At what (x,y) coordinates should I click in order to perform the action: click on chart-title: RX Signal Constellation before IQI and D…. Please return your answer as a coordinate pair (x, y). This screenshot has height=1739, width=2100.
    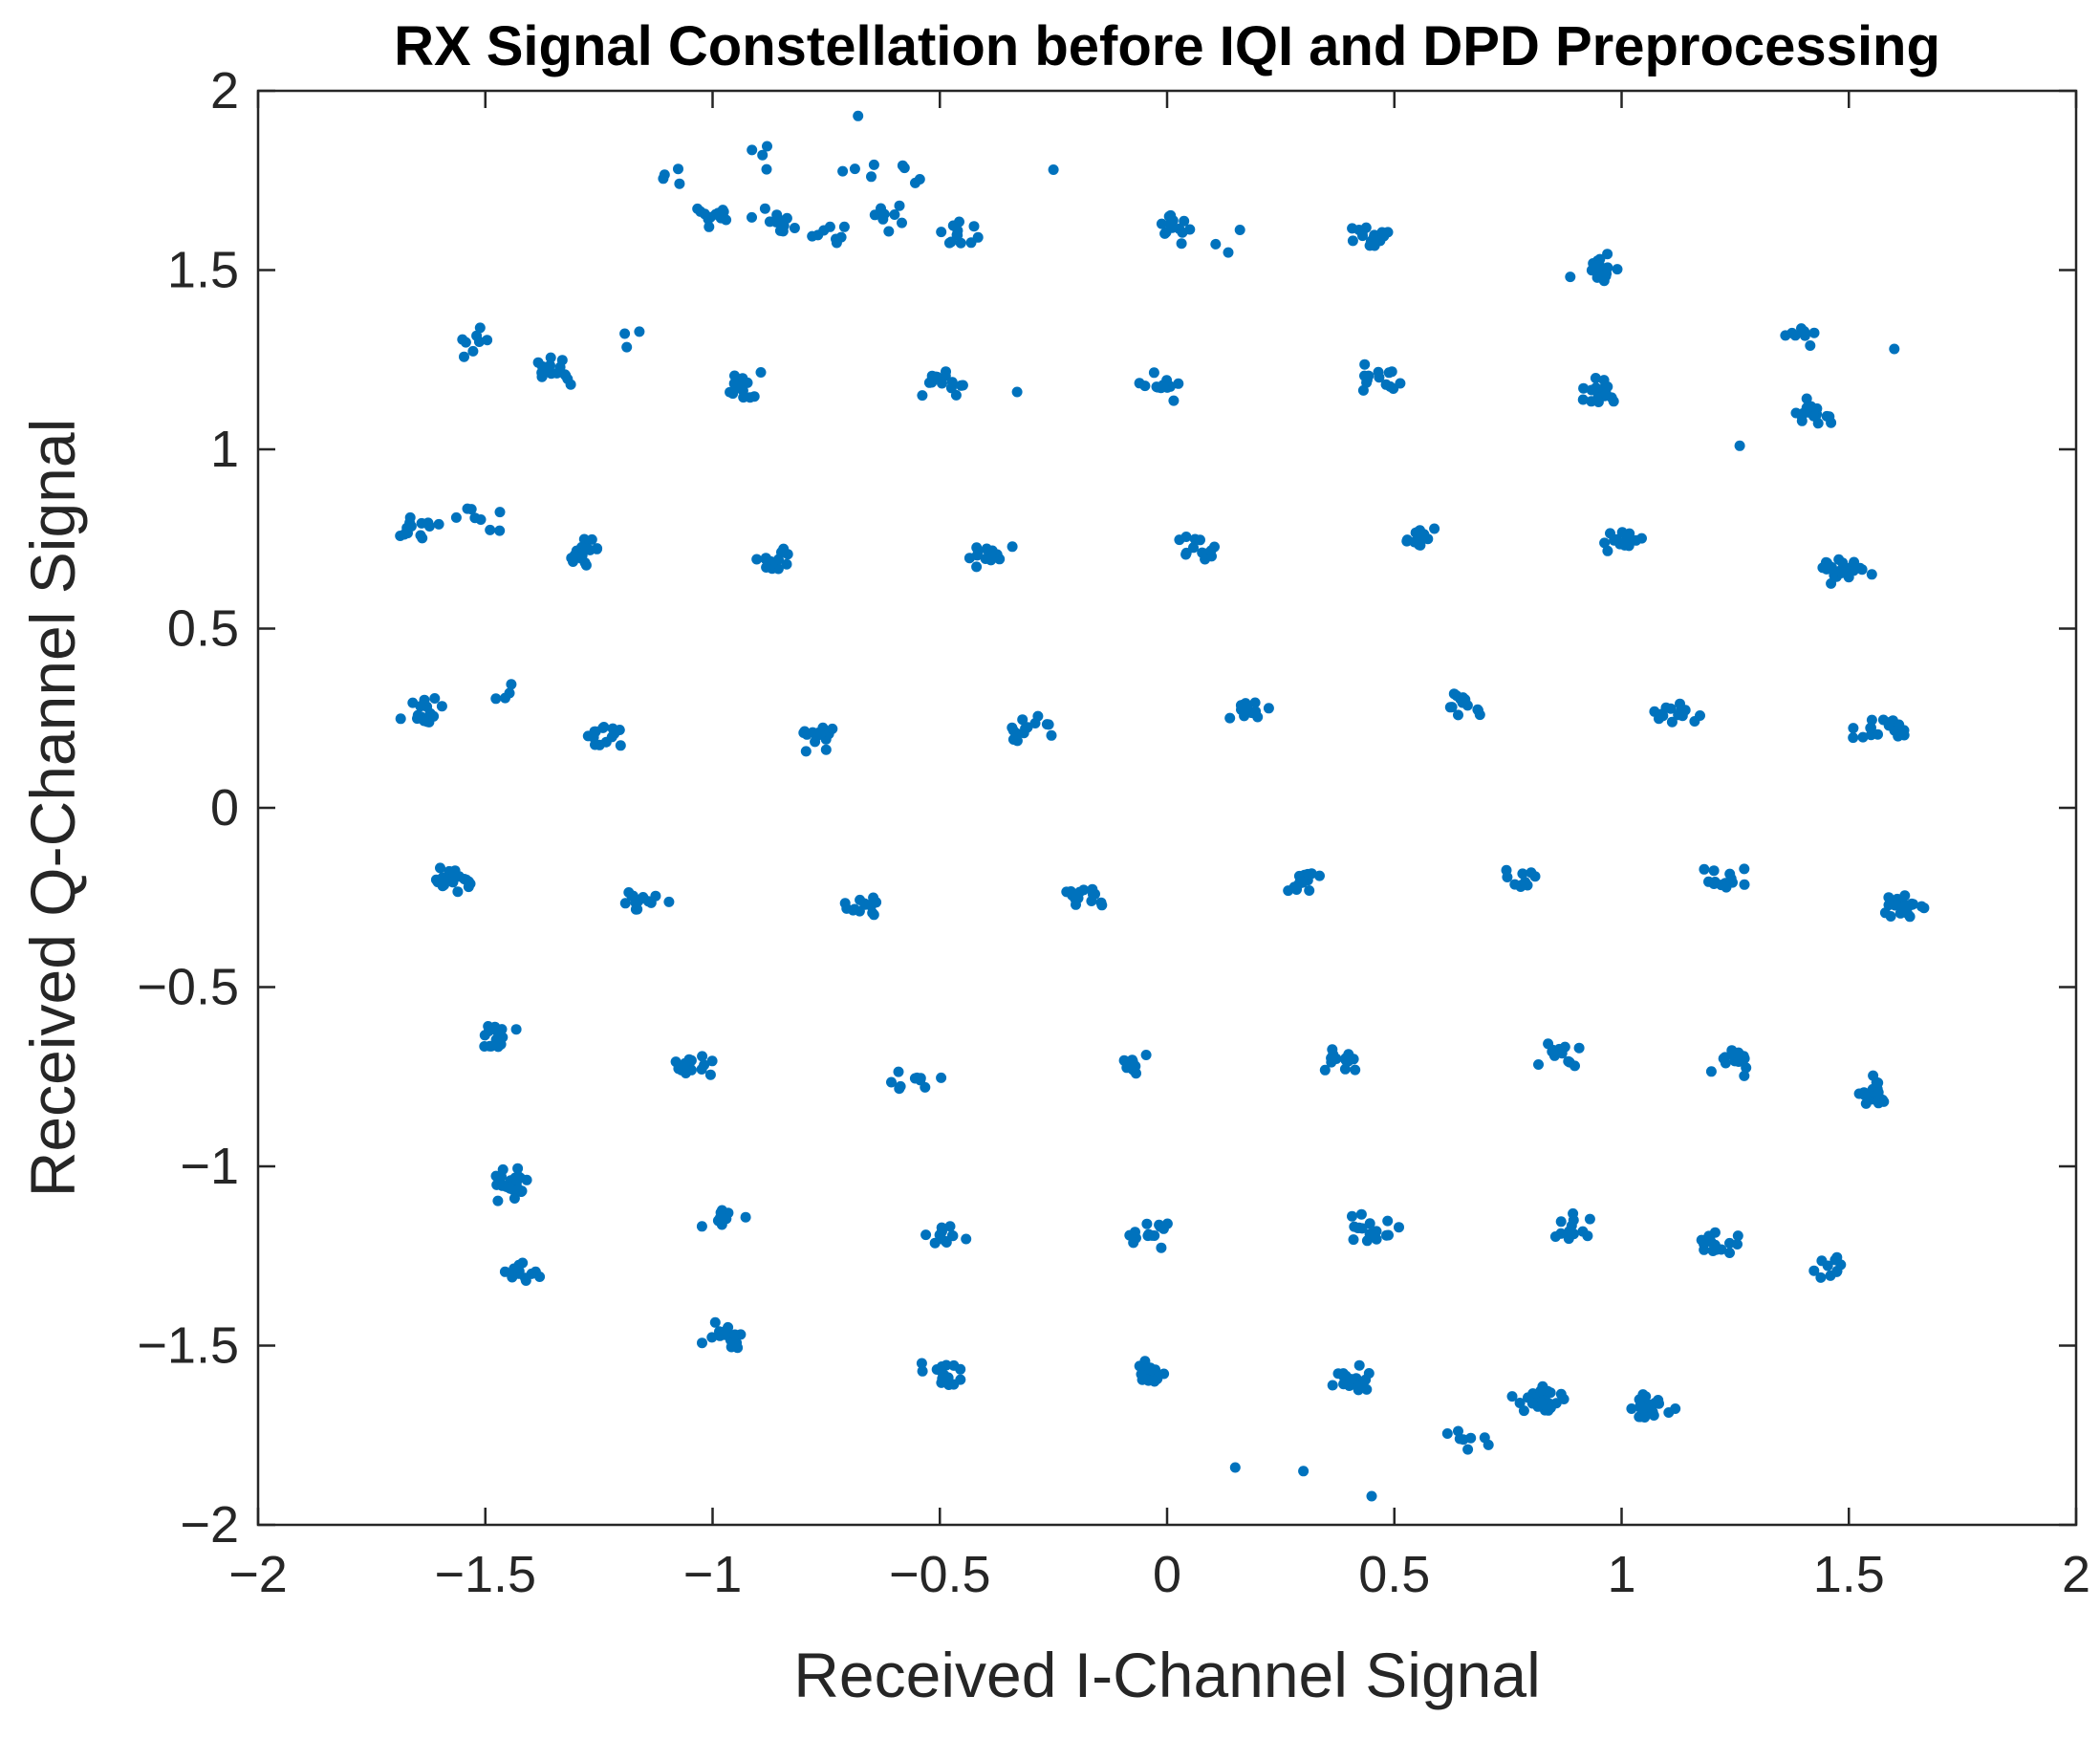
    Looking at the image, I should click on (1167, 46).